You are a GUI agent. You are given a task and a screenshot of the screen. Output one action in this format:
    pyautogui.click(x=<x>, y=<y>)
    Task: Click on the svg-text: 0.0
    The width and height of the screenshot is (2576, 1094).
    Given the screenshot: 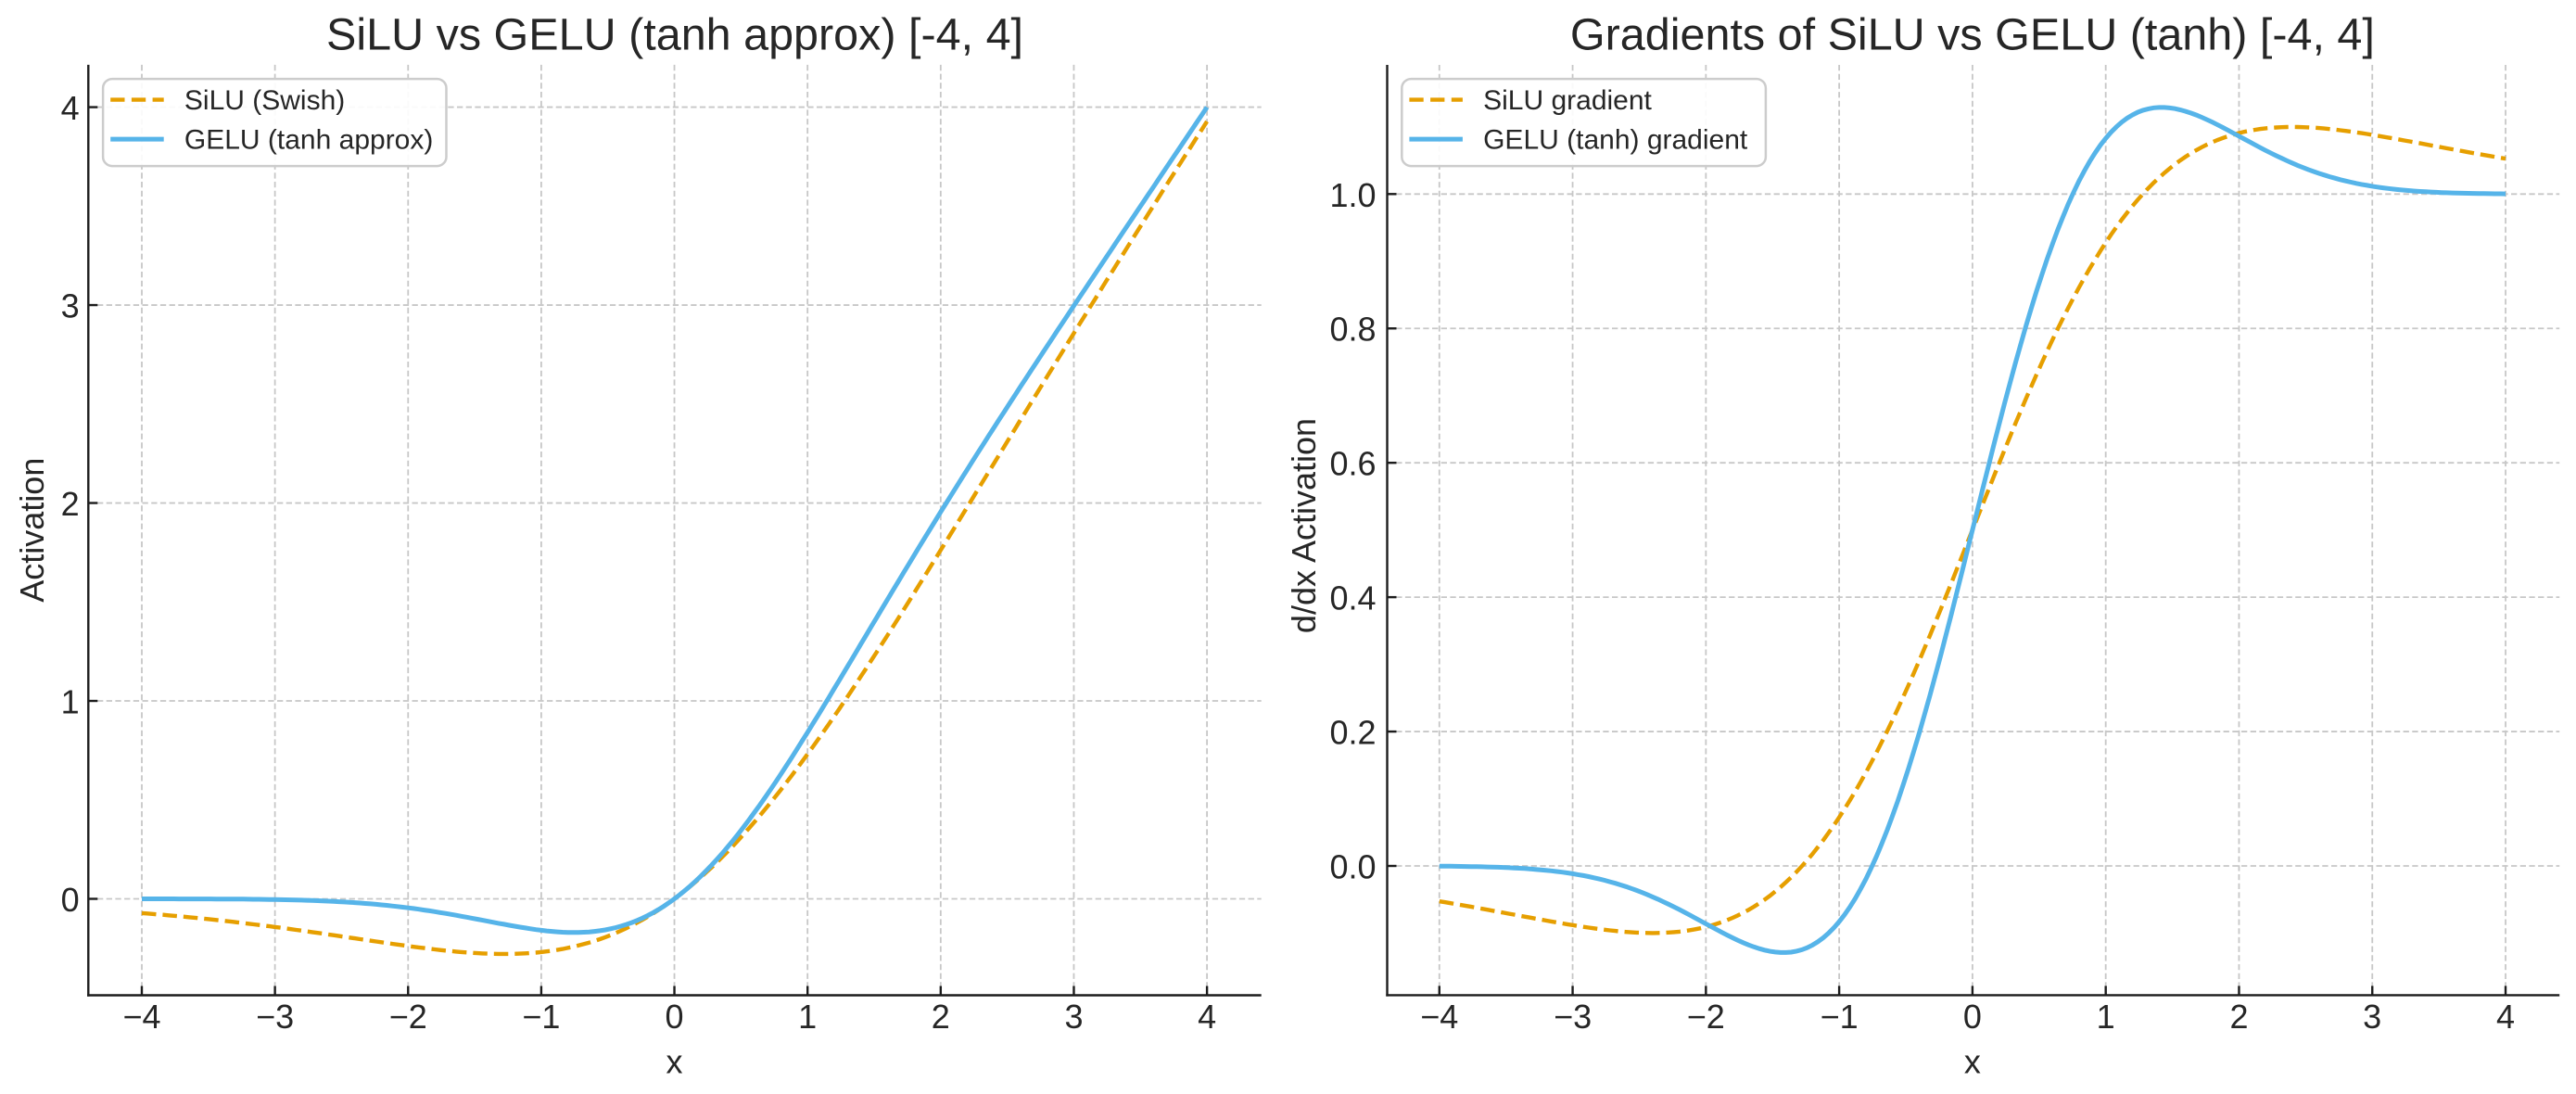 What is the action you would take?
    pyautogui.click(x=1352, y=867)
    